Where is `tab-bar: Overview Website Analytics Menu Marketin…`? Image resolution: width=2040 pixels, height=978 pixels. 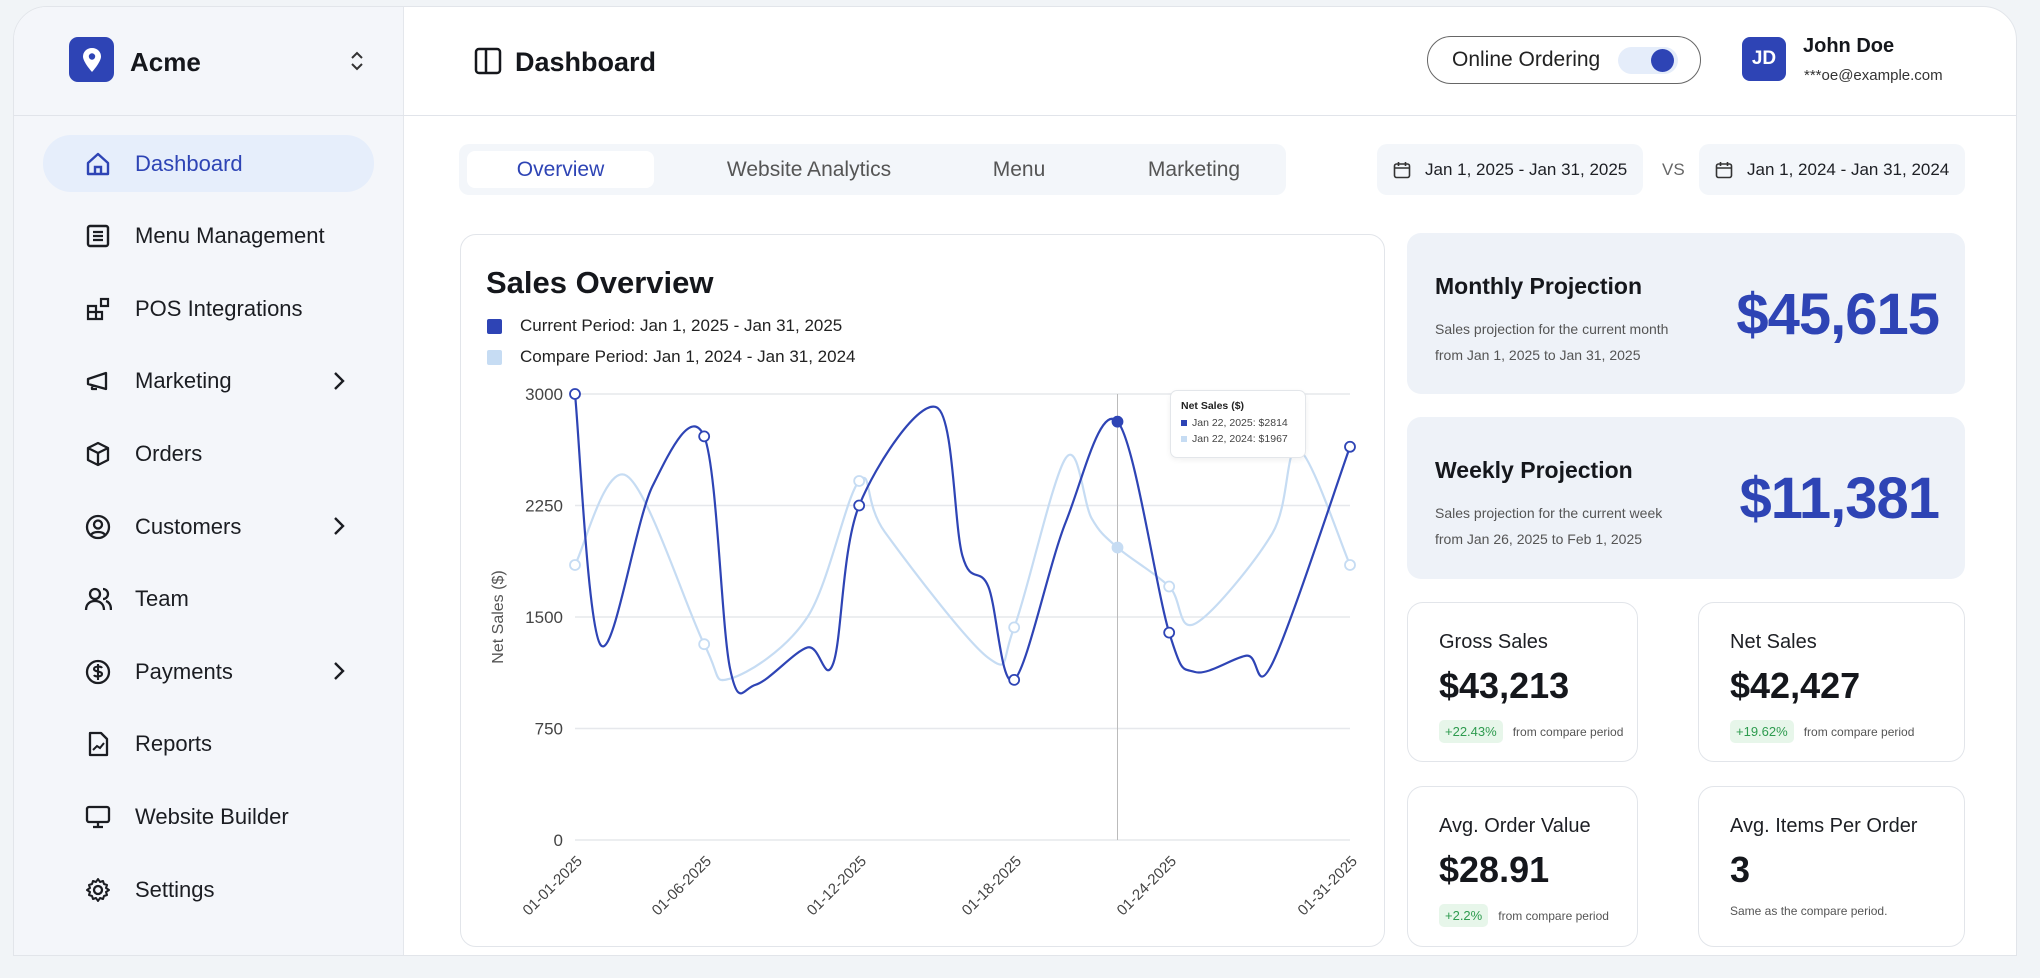 tab-bar: Overview Website Analytics Menu Marketin… is located at coordinates (872, 169).